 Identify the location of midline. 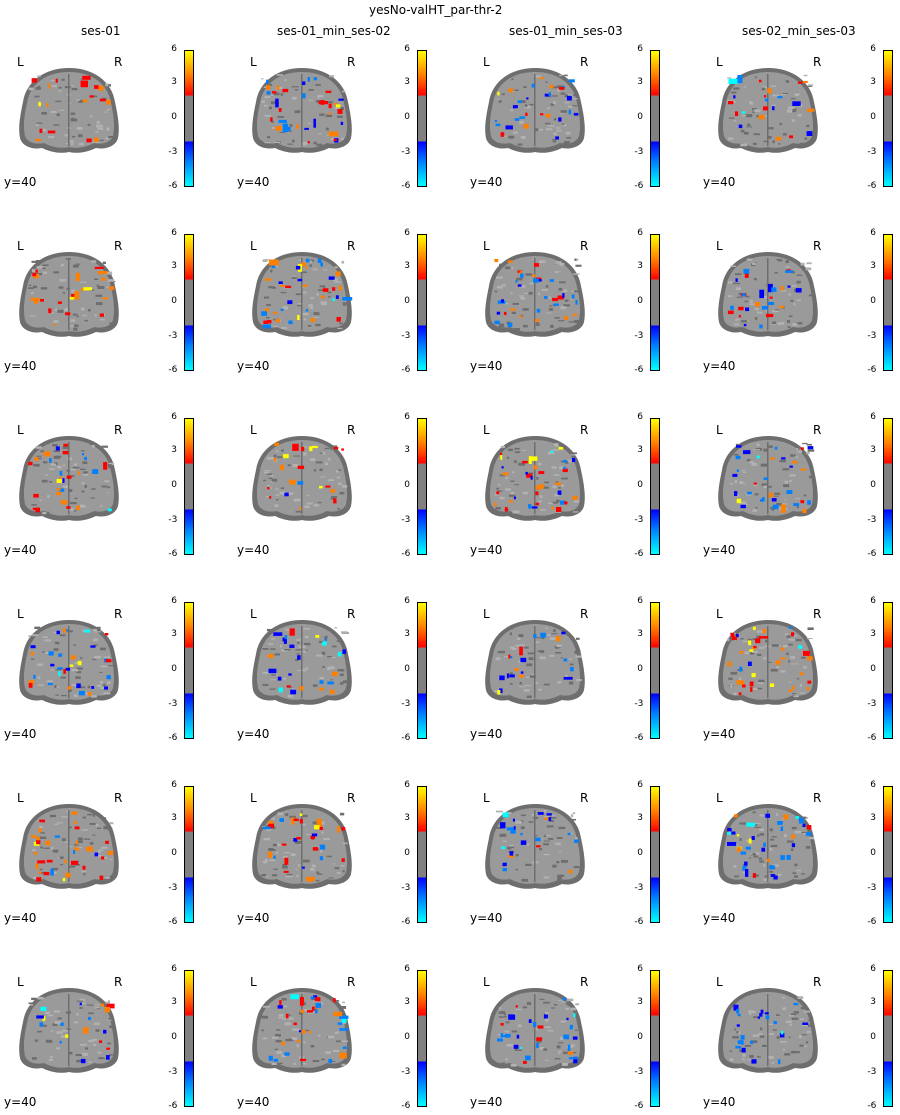
(302, 110).